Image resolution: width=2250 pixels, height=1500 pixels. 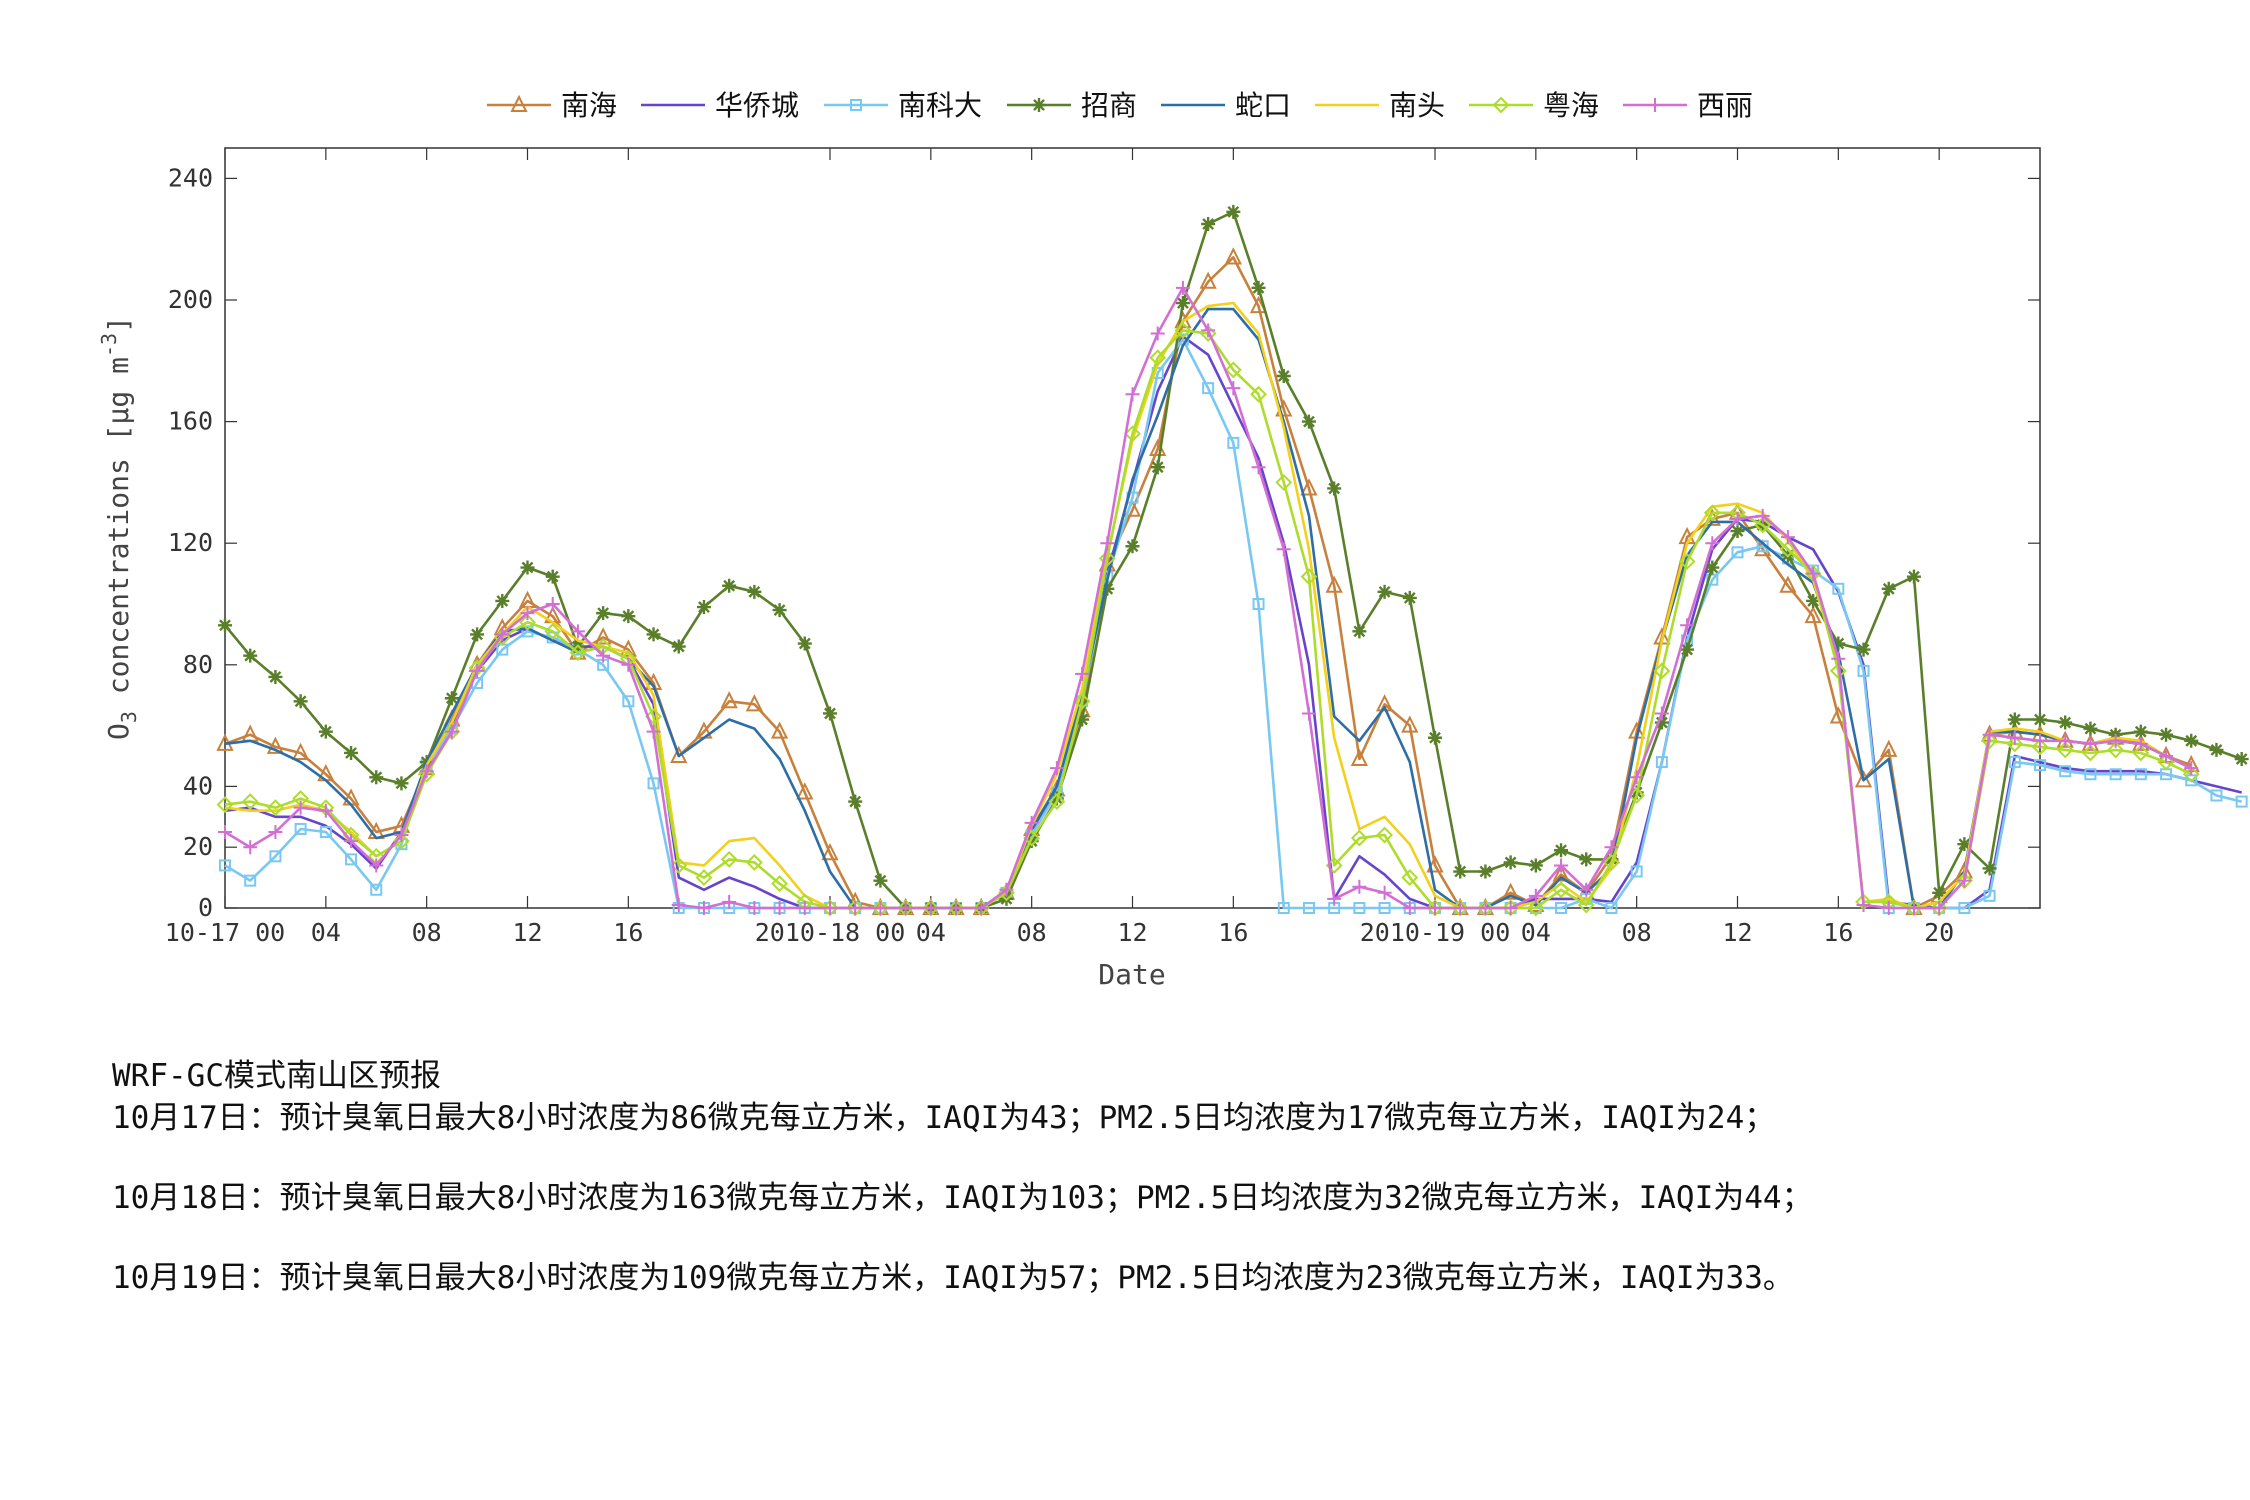 What do you see at coordinates (190, 177) in the screenshot?
I see `y-tick-label: 240` at bounding box center [190, 177].